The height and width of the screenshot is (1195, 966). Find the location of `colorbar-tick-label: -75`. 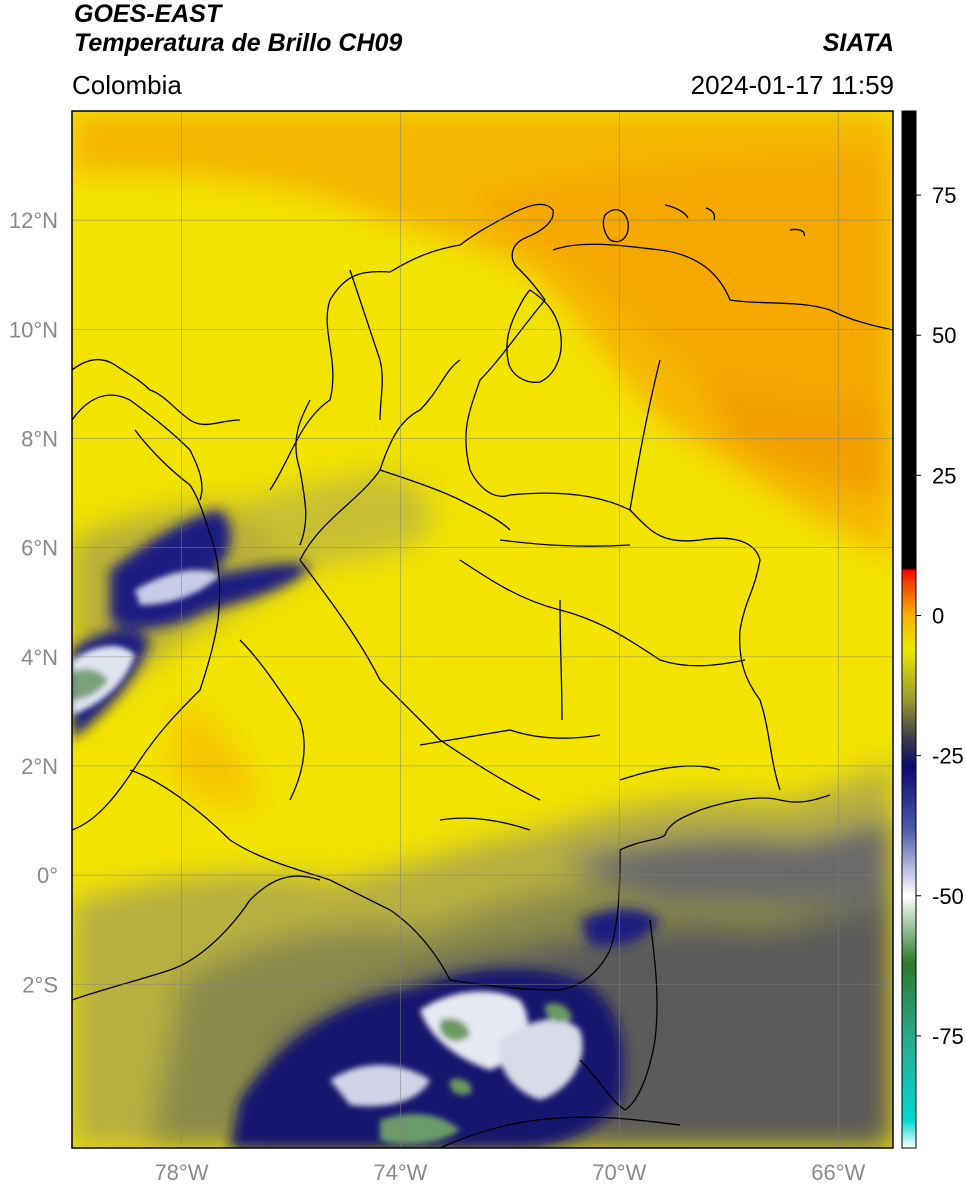

colorbar-tick-label: -75 is located at coordinates (948, 1036).